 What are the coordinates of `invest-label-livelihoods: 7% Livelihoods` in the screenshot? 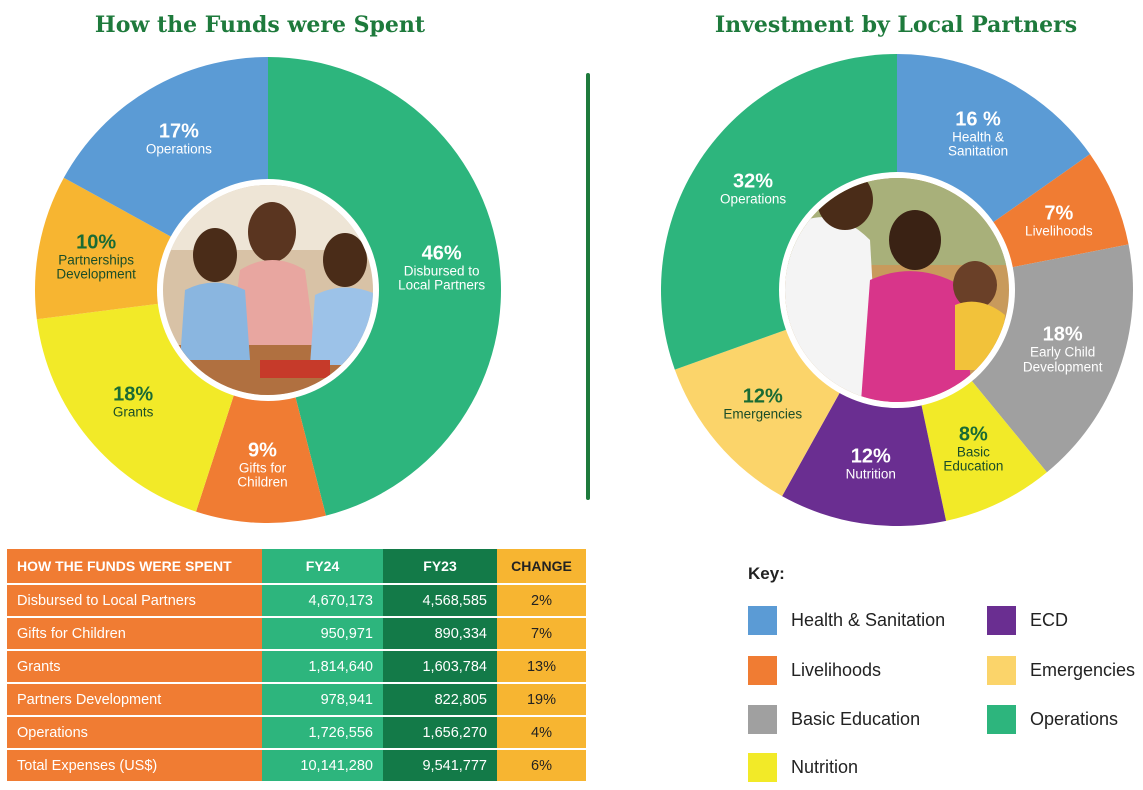 It's located at (1059, 220).